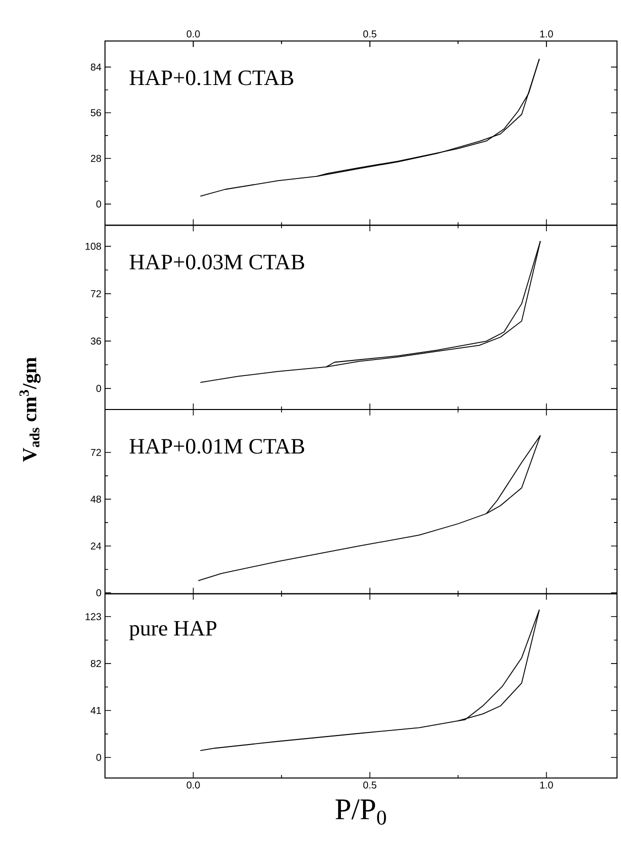 The width and height of the screenshot is (621, 864). I want to click on x2-tick-label: 1.0, so click(546, 34).